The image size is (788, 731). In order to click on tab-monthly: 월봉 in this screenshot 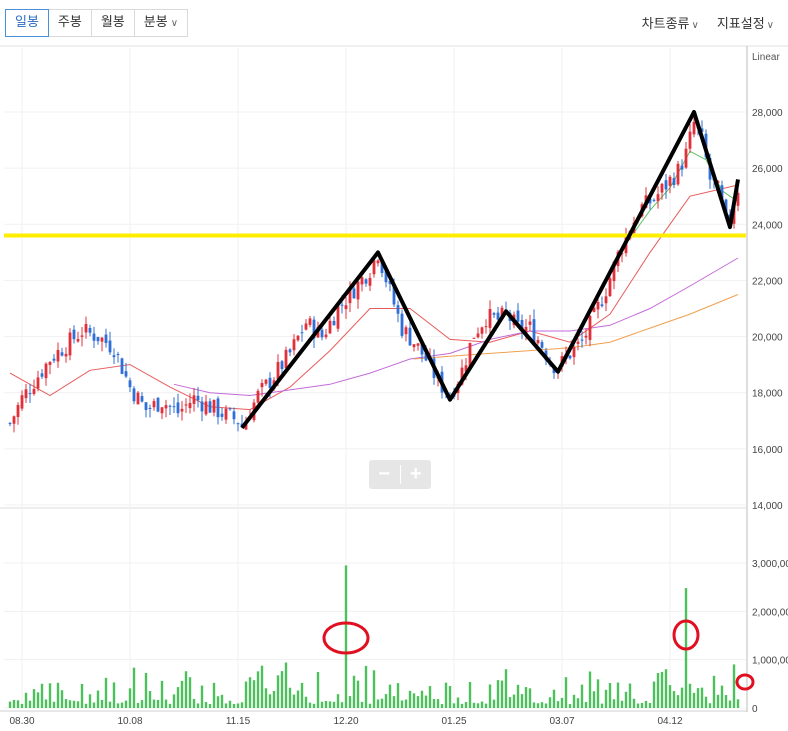, I will do `click(112, 23)`.